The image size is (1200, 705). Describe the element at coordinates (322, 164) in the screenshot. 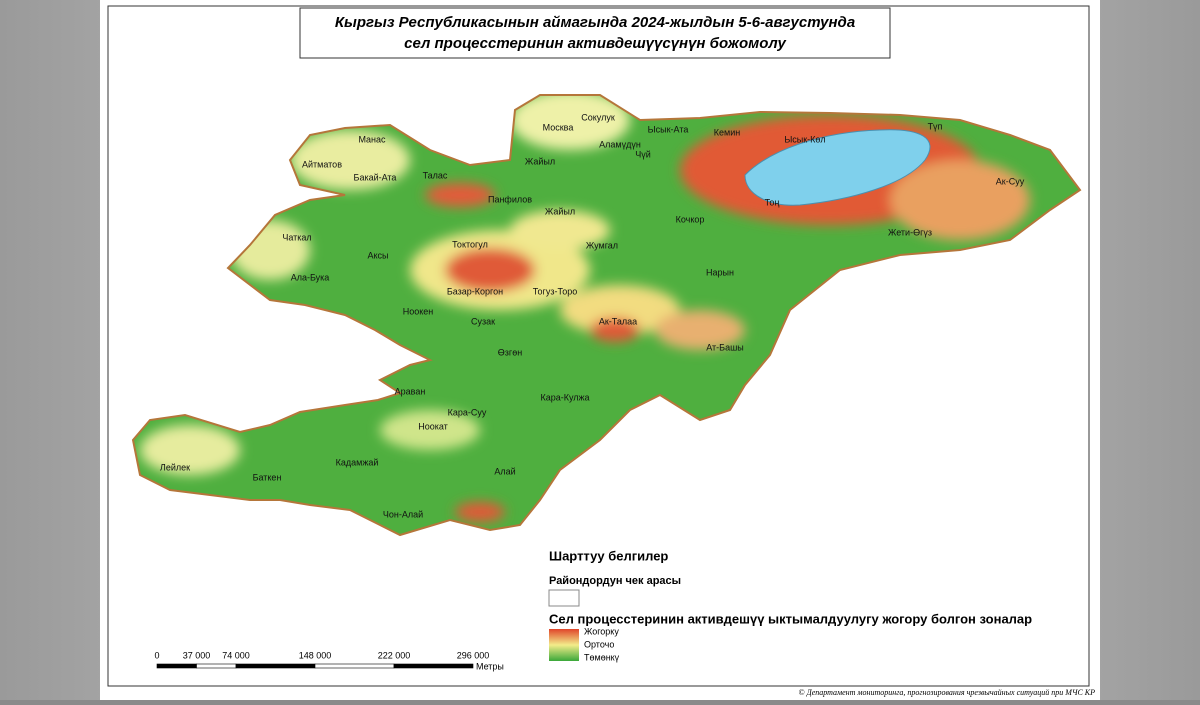

I see `district-label: Айтматов` at that location.